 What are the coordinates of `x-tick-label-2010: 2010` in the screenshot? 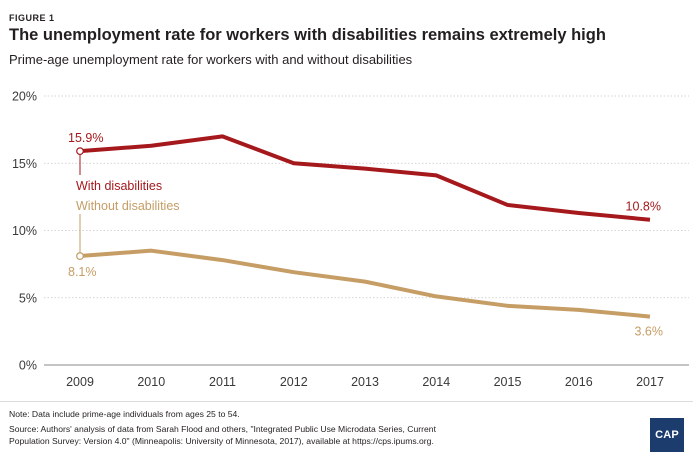 It's located at (151, 382).